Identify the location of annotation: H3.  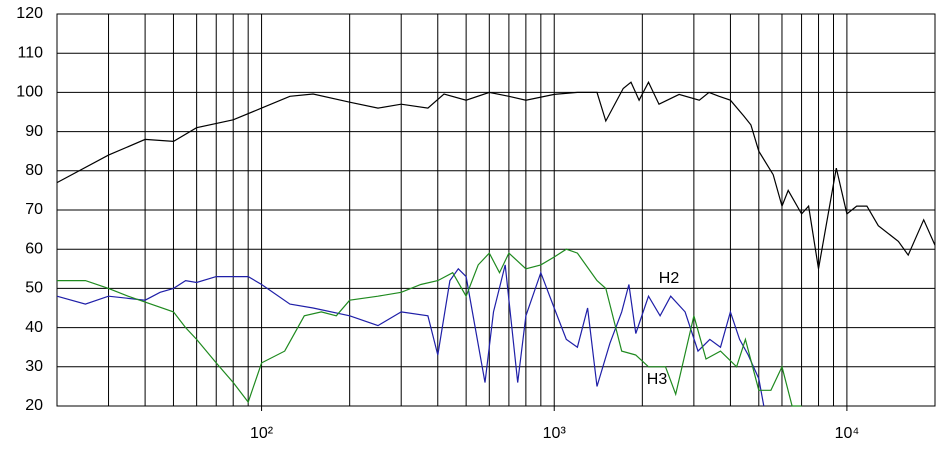
(657, 379).